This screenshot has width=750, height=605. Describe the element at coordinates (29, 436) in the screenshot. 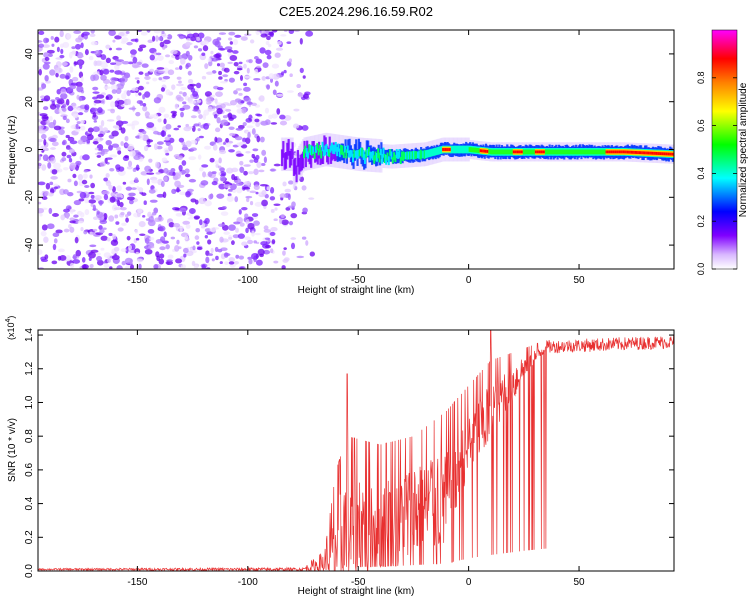

I see `bottom-y-tick-label-4: 0.8` at that location.